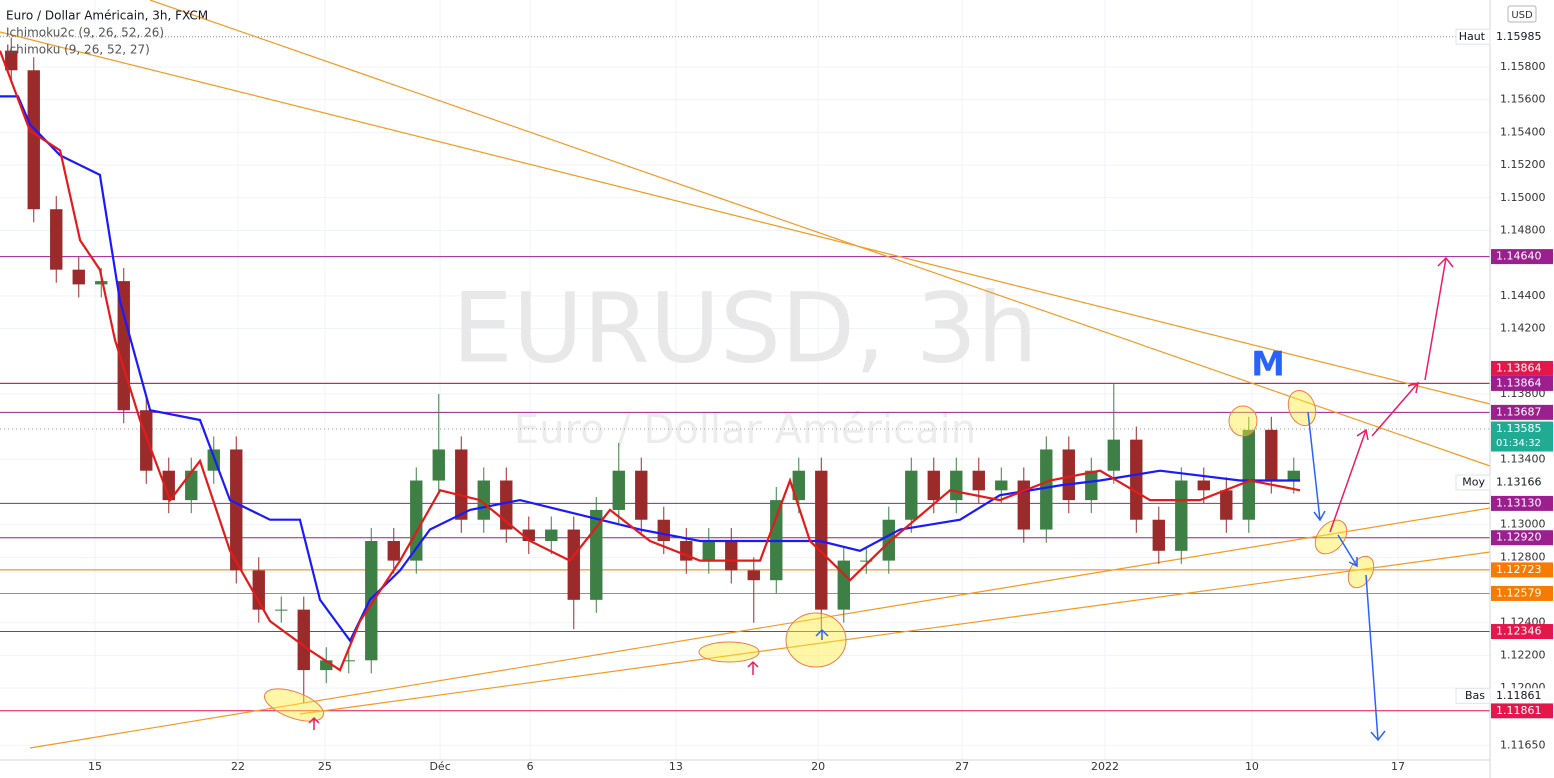 The height and width of the screenshot is (778, 1554). I want to click on y-tick-label: 1.15000, so click(1523, 197).